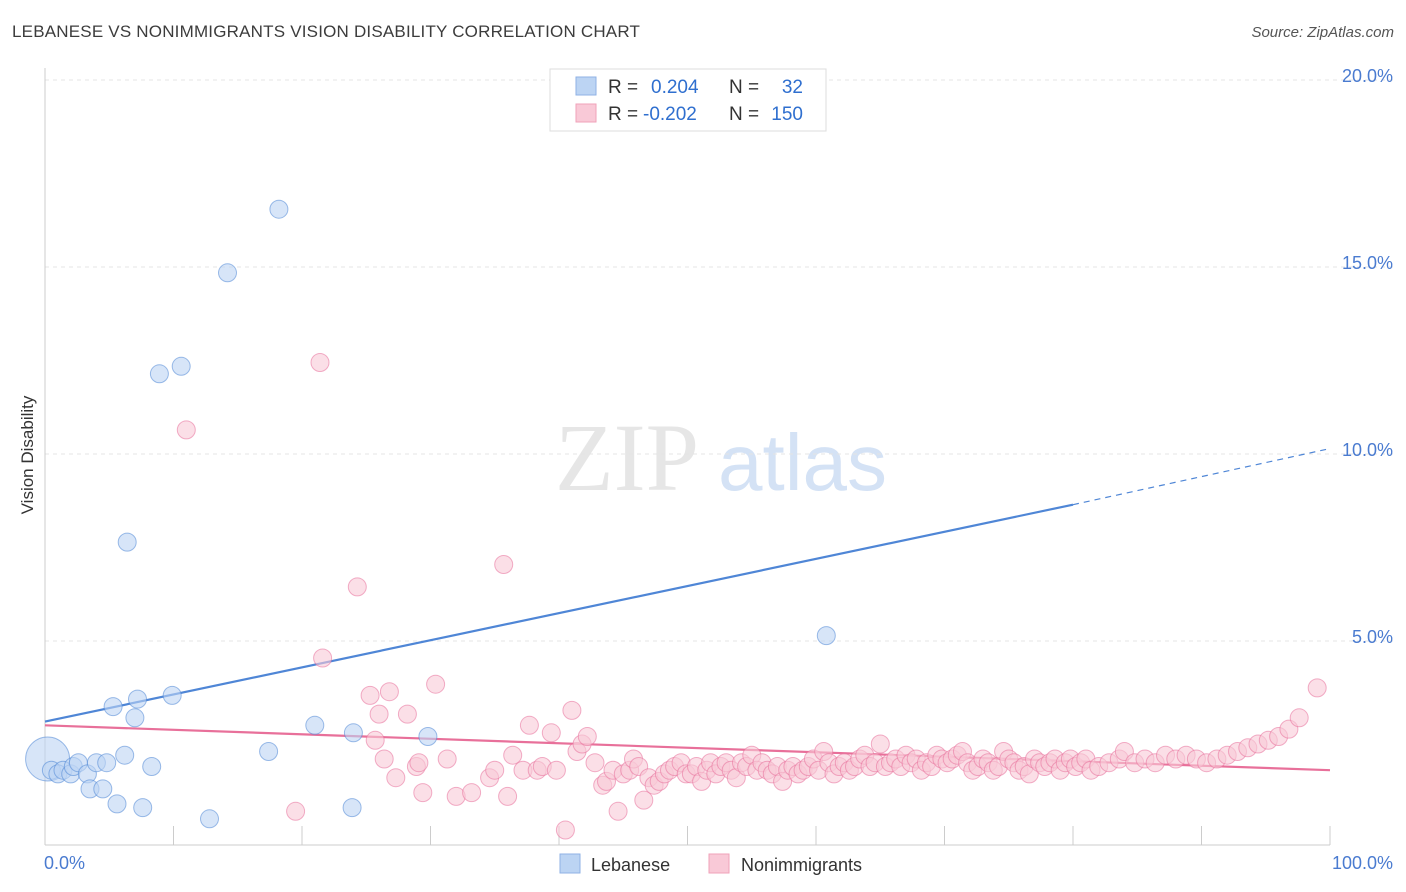 The image size is (1406, 892). I want to click on y-tick-10: 10.0%, so click(1367, 450).